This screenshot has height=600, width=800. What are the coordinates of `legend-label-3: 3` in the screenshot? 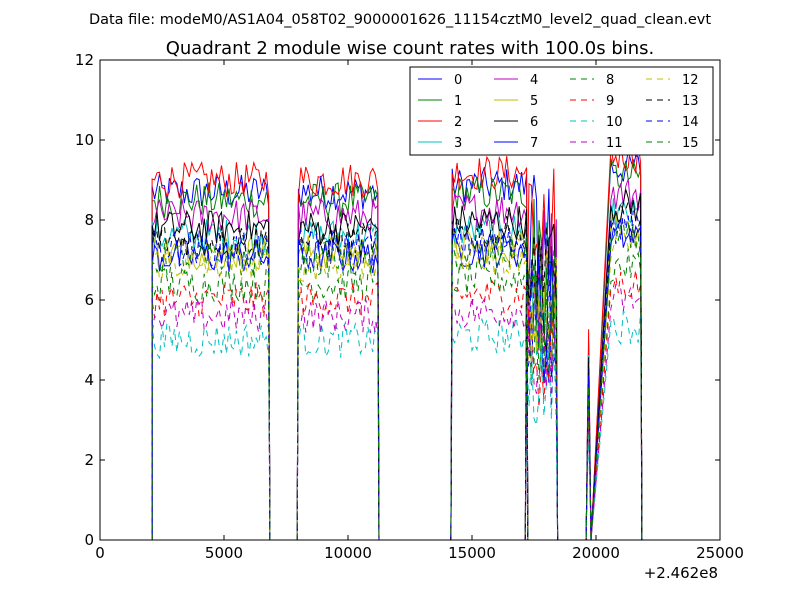 It's located at (458, 143).